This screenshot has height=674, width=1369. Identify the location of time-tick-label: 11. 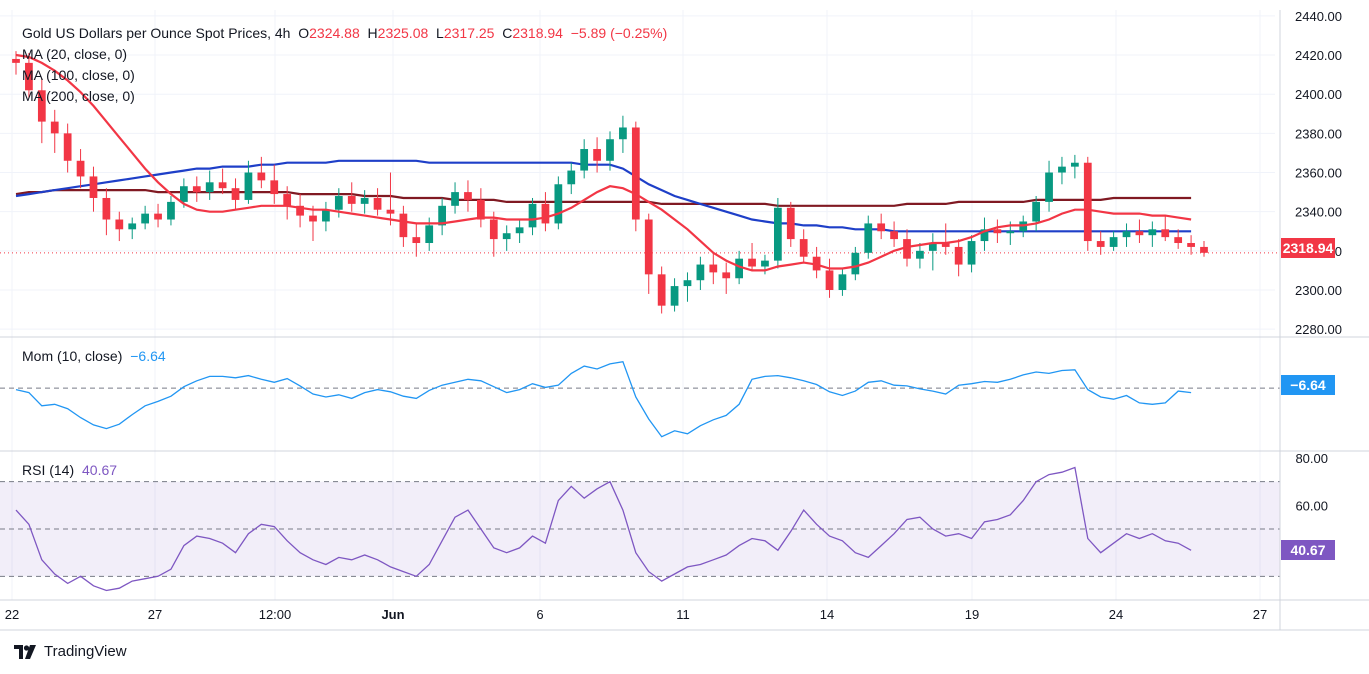
(683, 614).